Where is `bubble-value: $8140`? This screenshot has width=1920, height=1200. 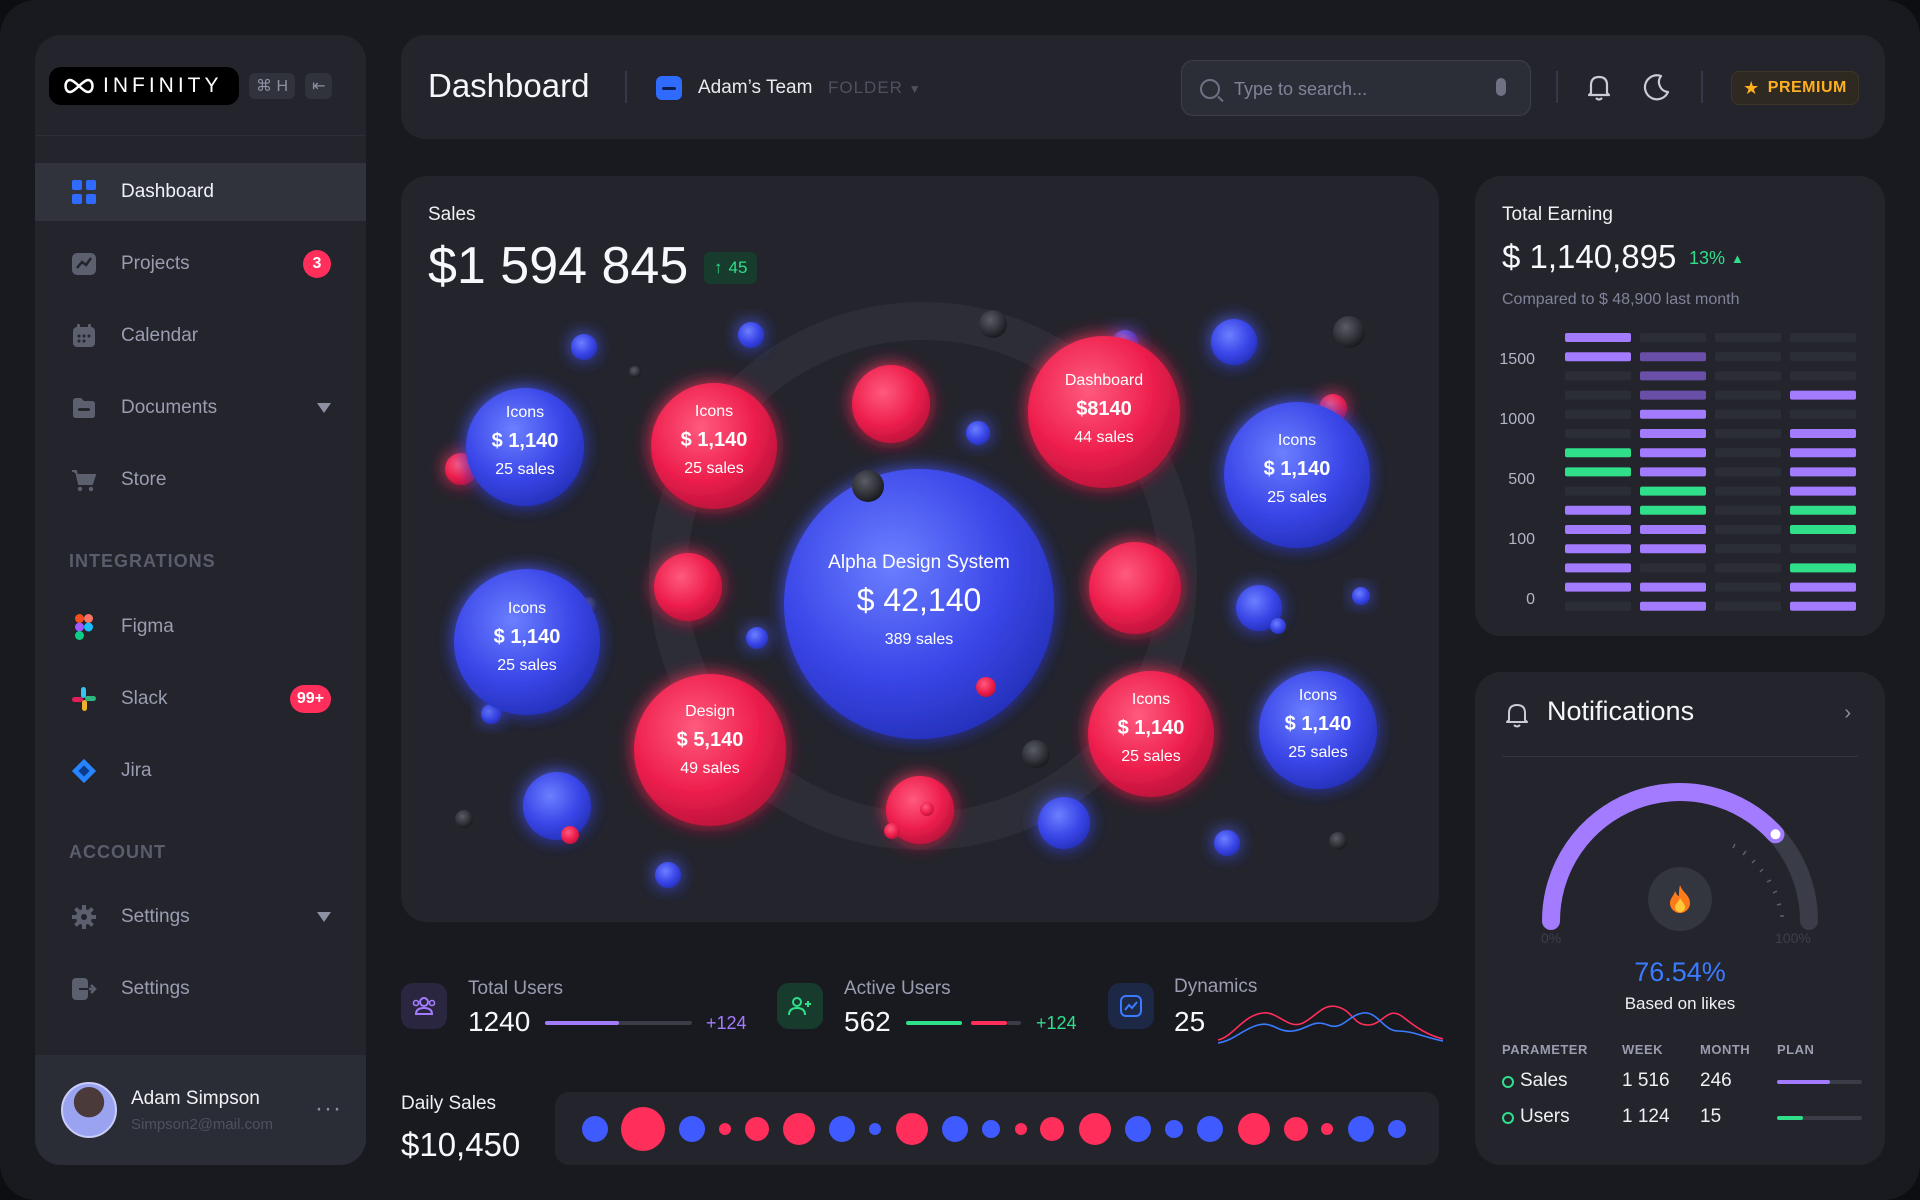
bubble-value: $8140 is located at coordinates (1104, 409).